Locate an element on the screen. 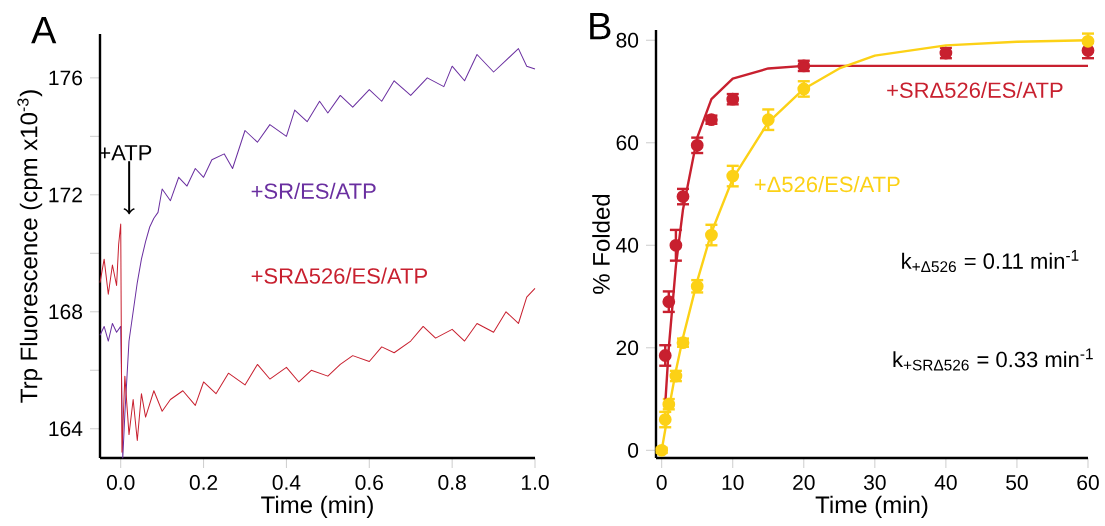 Image resolution: width=1105 pixels, height=526 pixels. x-tick-label: 50 is located at coordinates (1017, 482).